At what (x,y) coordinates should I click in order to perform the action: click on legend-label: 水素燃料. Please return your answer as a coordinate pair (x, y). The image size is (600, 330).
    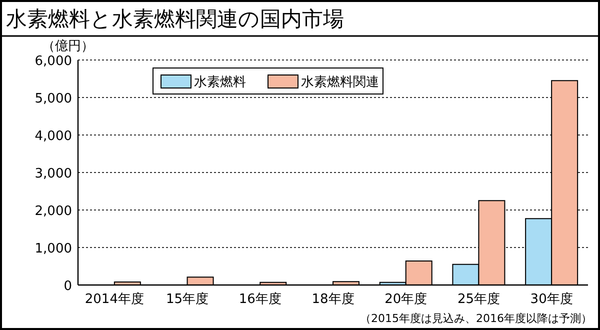
    Looking at the image, I should click on (220, 82).